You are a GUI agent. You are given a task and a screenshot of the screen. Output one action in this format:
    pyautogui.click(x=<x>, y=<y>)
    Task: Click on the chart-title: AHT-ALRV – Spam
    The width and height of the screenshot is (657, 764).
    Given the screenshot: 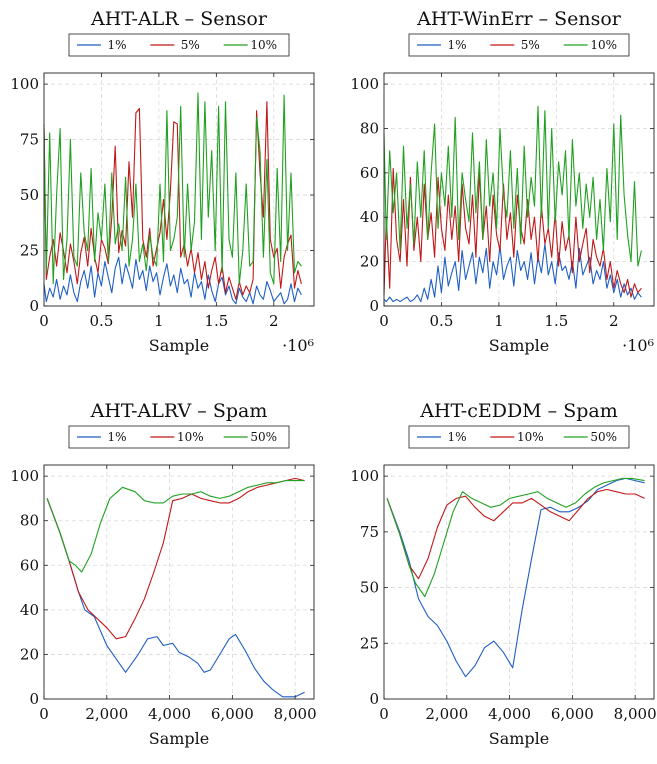 What is the action you would take?
    pyautogui.click(x=179, y=411)
    